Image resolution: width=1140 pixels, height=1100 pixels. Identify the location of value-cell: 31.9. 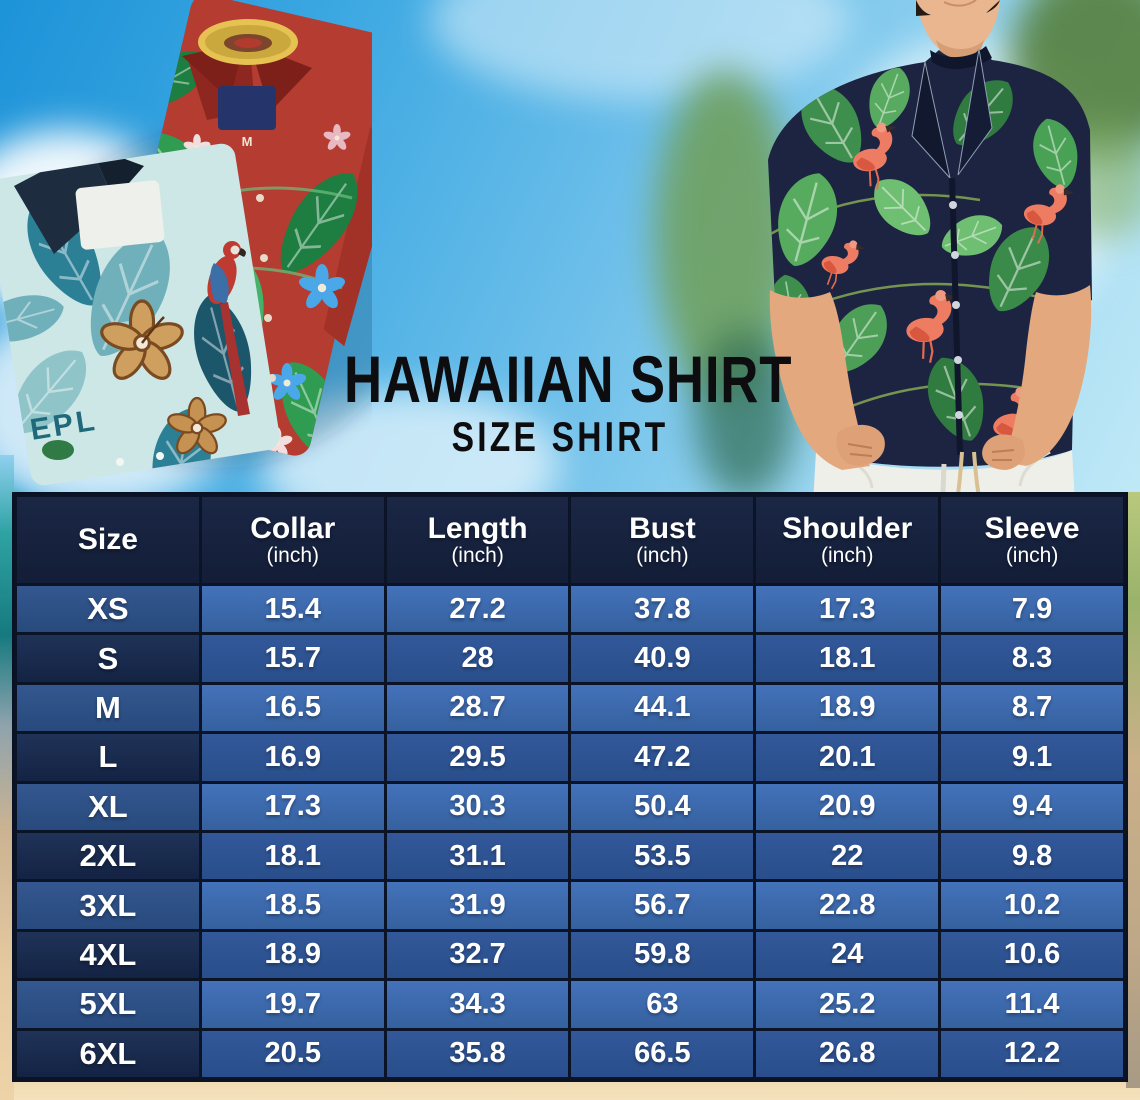
(477, 905).